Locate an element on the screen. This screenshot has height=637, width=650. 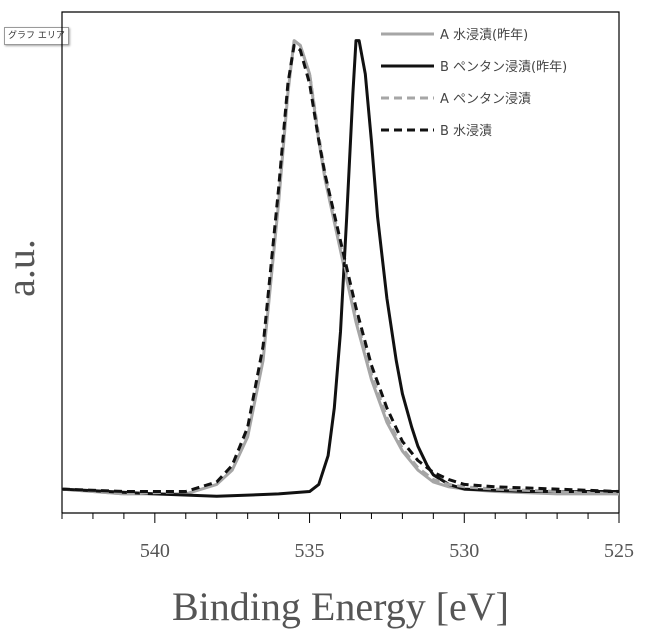
y-axis-title: a.u. is located at coordinates (21, 268).